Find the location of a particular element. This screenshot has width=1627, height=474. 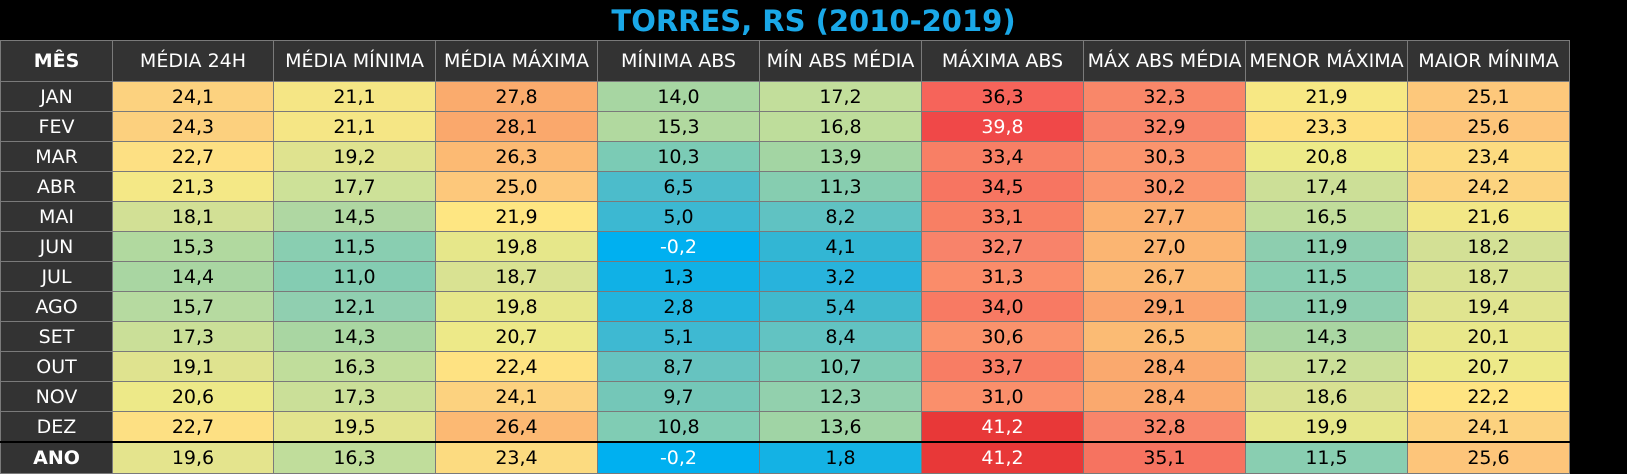

value-cell: 10,3 is located at coordinates (678, 156).